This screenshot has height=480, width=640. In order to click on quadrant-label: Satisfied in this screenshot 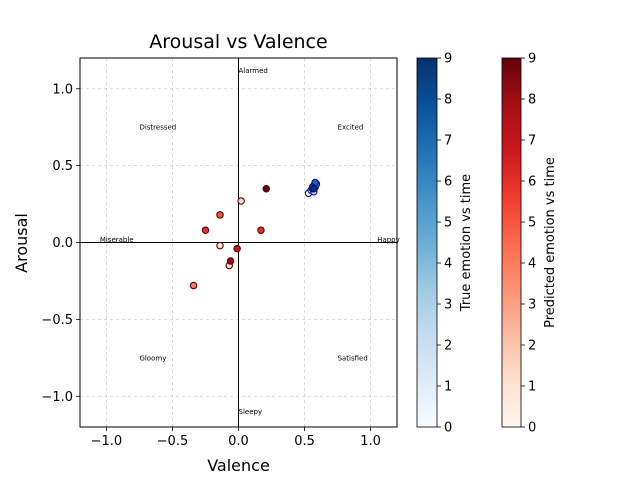, I will do `click(353, 358)`.